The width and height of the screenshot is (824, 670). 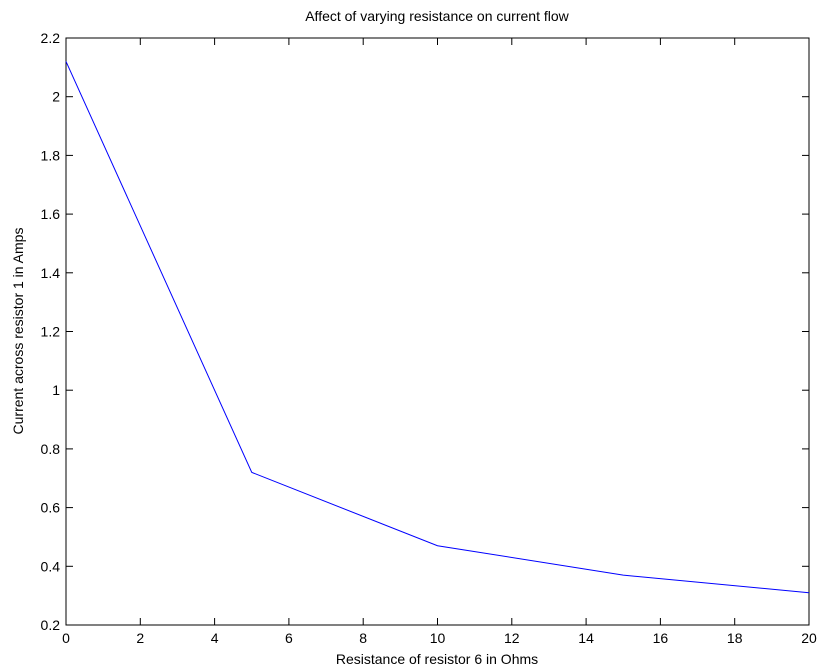 I want to click on y-tick-label: 0.6, so click(x=51, y=508).